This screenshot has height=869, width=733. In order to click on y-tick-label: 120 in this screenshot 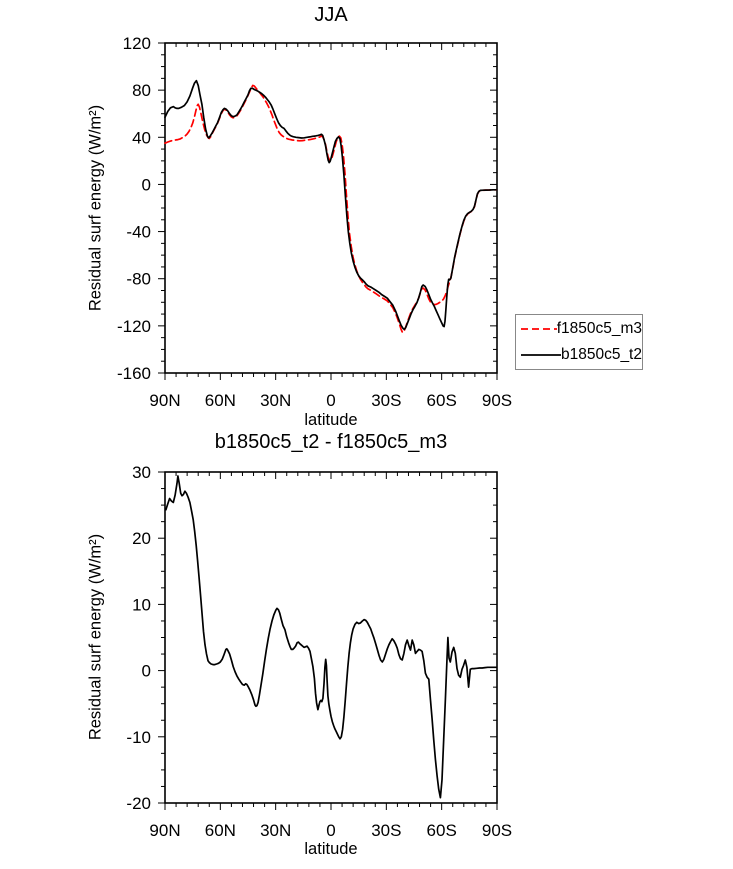, I will do `click(137, 43)`.